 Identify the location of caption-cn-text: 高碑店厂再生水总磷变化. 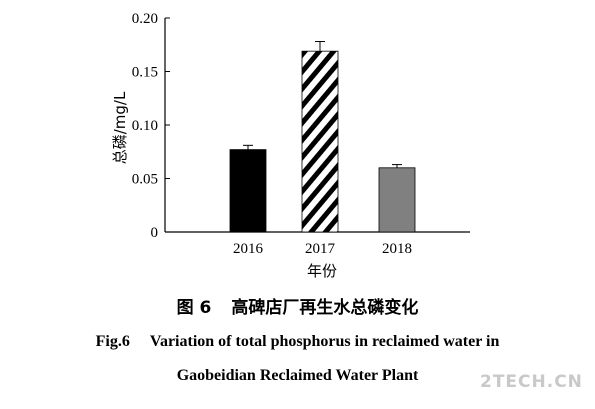
(325, 308).